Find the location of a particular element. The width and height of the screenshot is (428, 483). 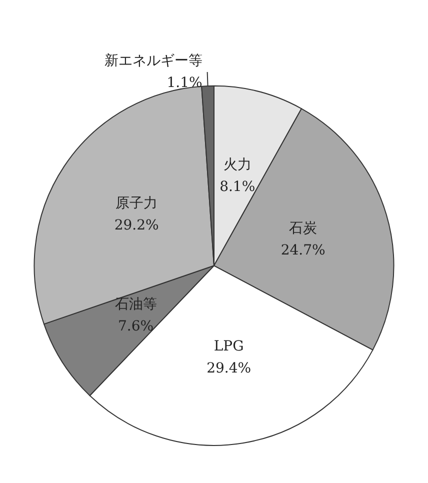

slice-label: 原子力 is located at coordinates (137, 203).